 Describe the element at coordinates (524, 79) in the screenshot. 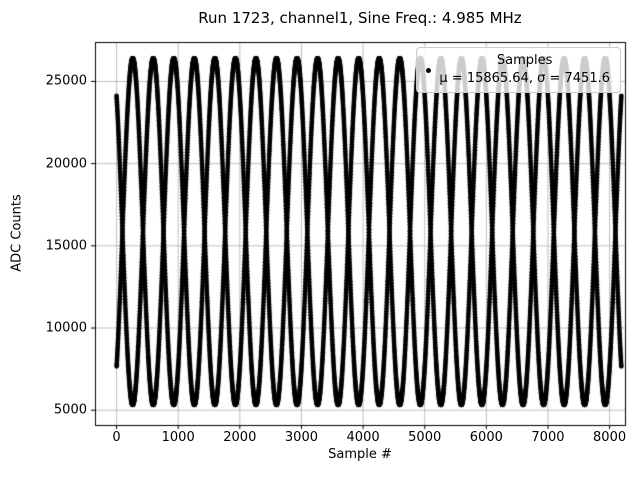

I see `legend-stats: μ = 15865.64, σ = 7451.6` at that location.